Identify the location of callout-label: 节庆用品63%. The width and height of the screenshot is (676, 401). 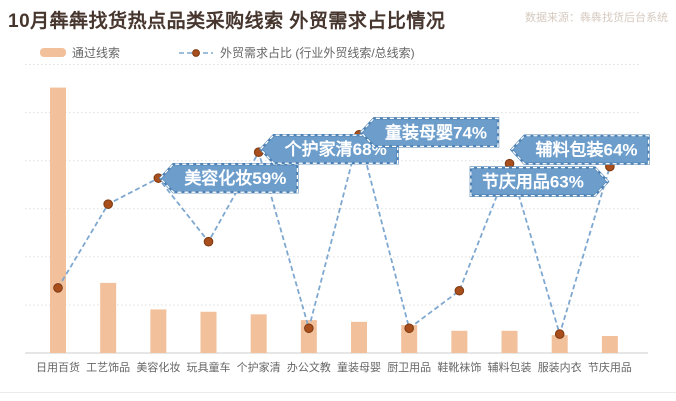
(533, 182).